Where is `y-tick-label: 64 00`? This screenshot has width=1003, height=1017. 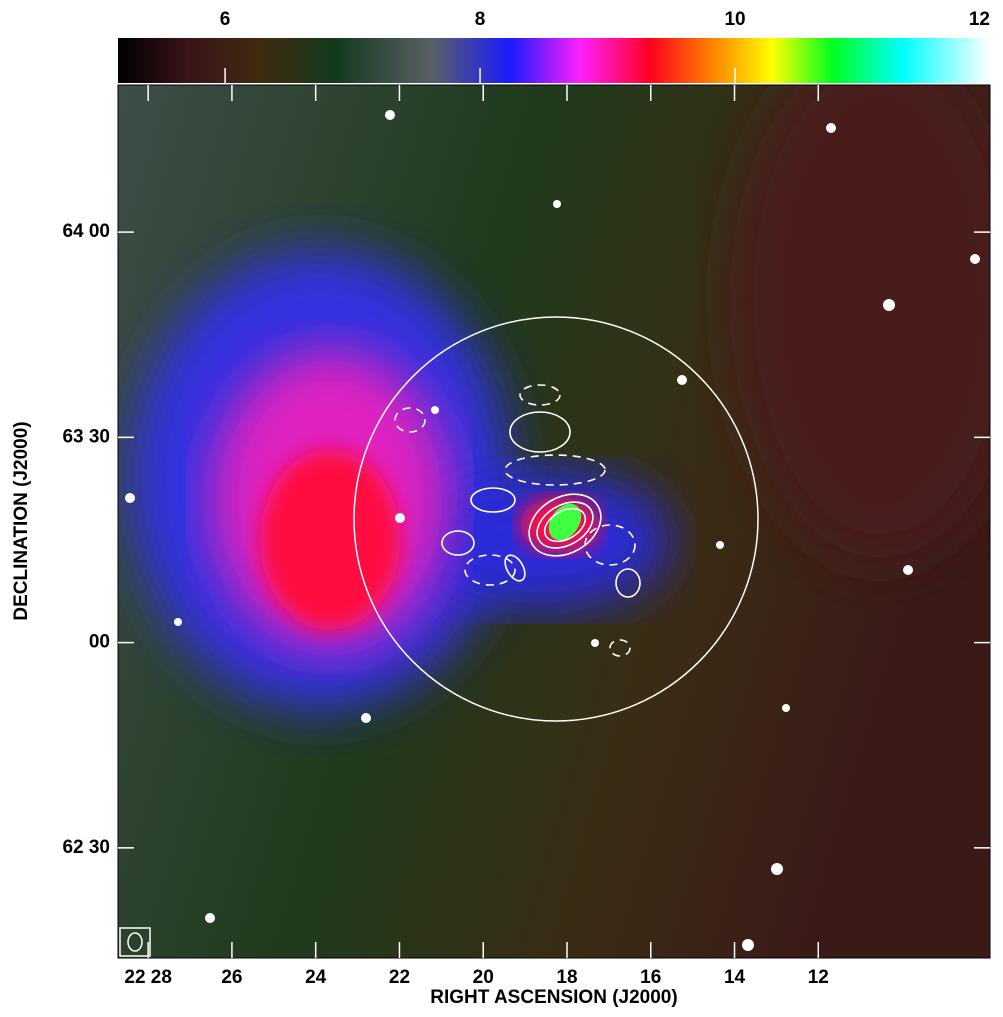
y-tick-label: 64 00 is located at coordinates (86, 231).